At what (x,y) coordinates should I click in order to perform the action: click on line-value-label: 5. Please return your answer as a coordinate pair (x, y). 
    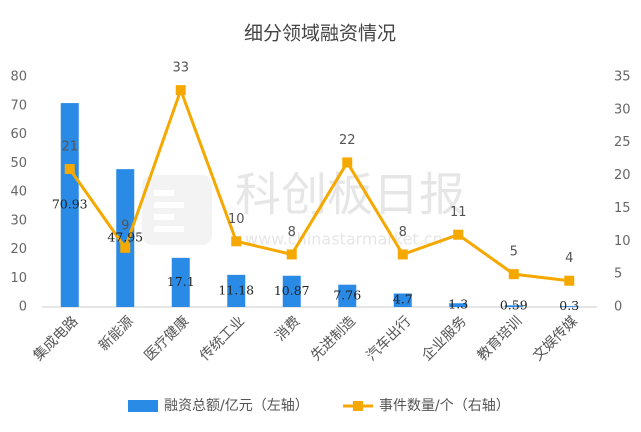
    Looking at the image, I should click on (514, 252).